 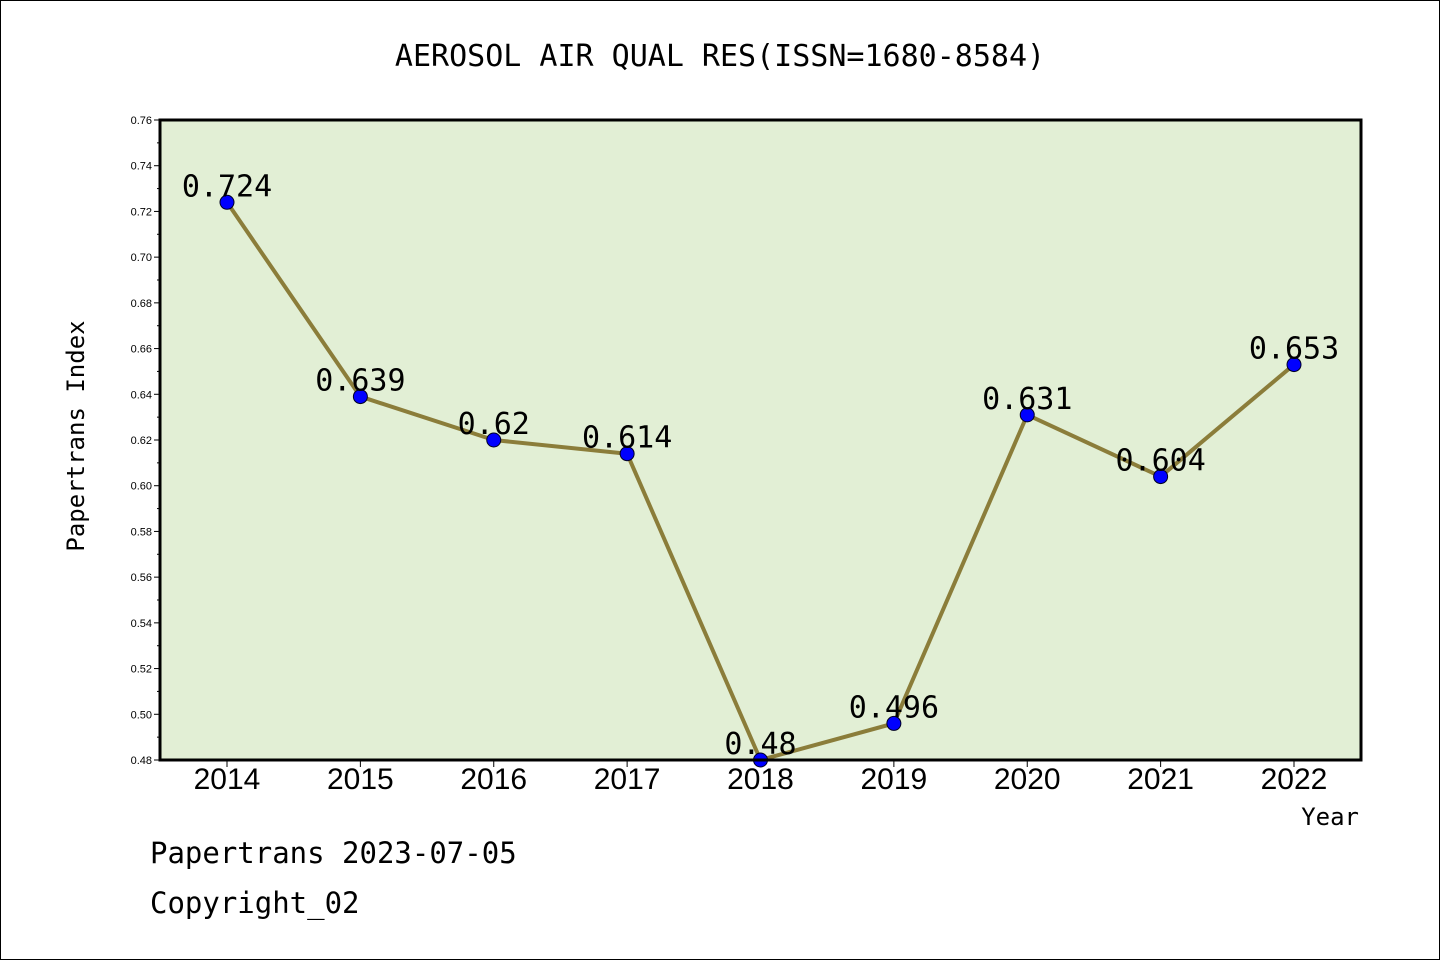 What do you see at coordinates (627, 438) in the screenshot?
I see `data-label: 0.614` at bounding box center [627, 438].